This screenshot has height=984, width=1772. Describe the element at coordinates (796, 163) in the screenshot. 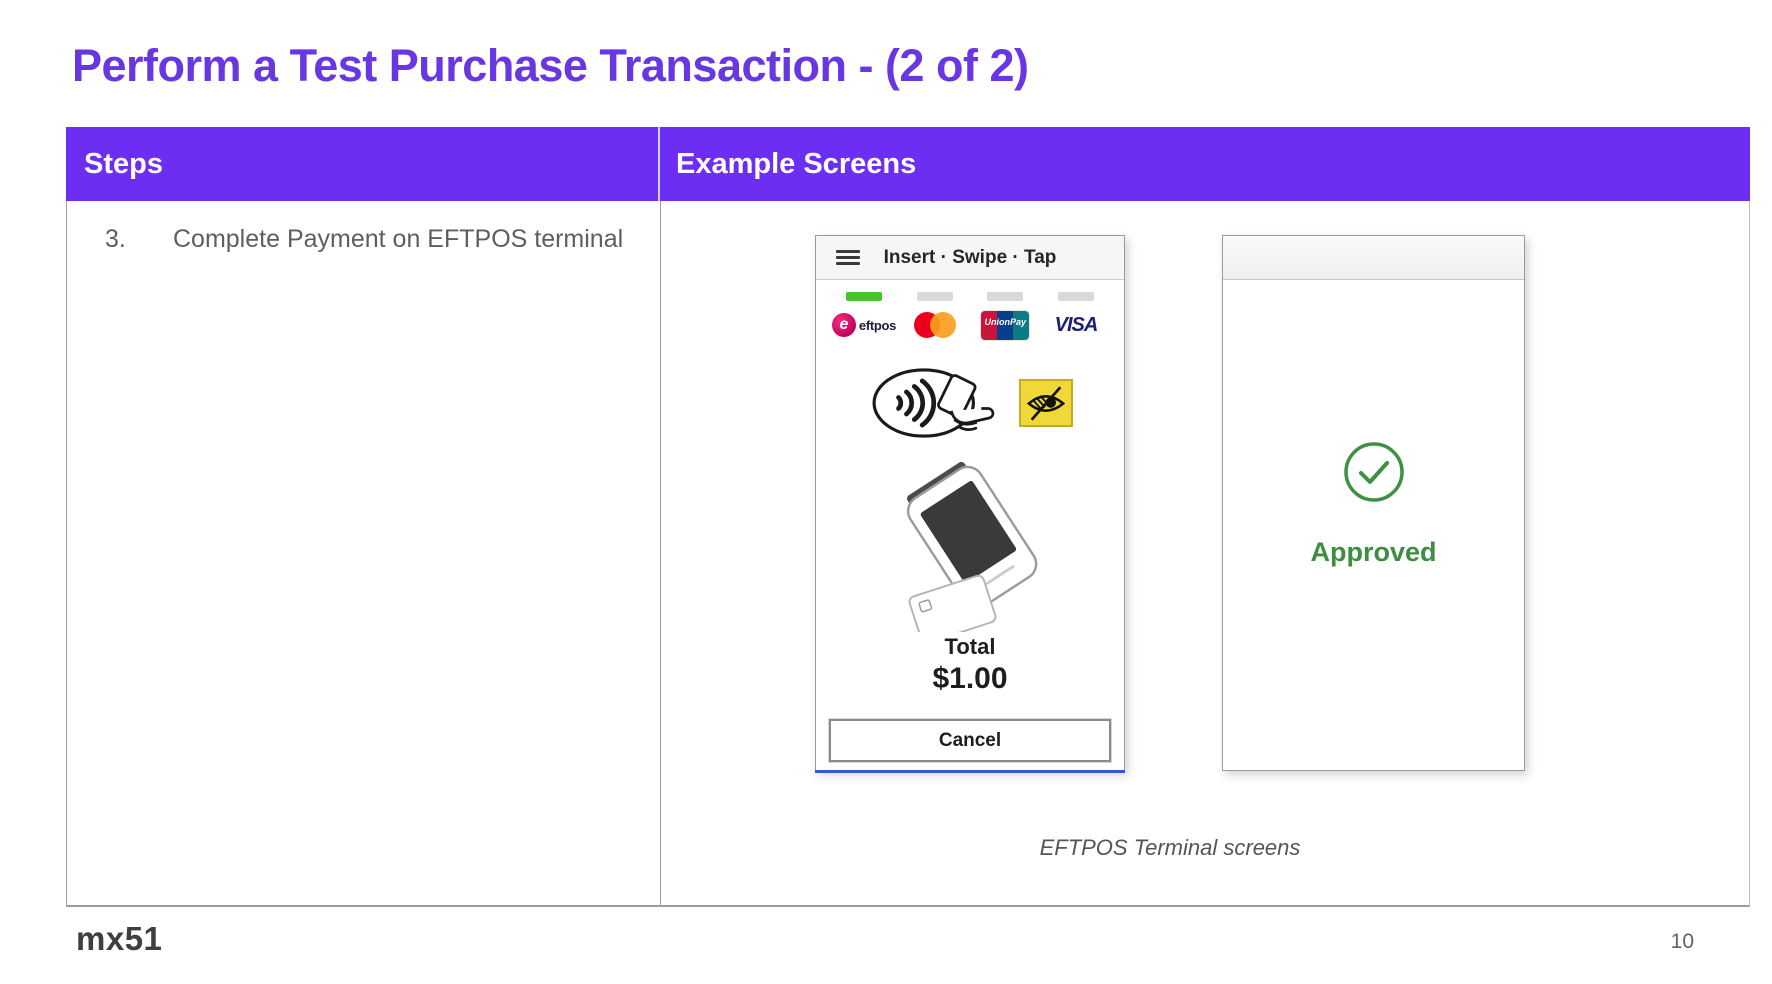

I see `column-header-example-screens: Example Screens` at that location.